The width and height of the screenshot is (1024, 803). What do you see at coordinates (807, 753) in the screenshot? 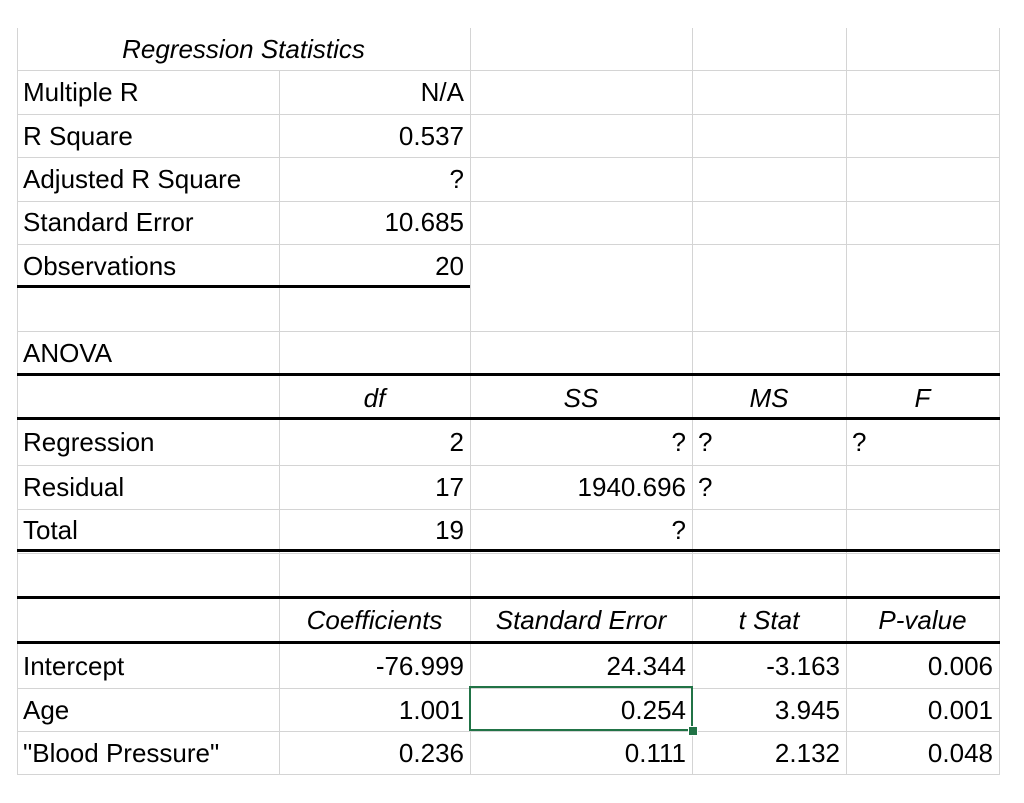
I see `coef-t-stat: 2.132` at bounding box center [807, 753].